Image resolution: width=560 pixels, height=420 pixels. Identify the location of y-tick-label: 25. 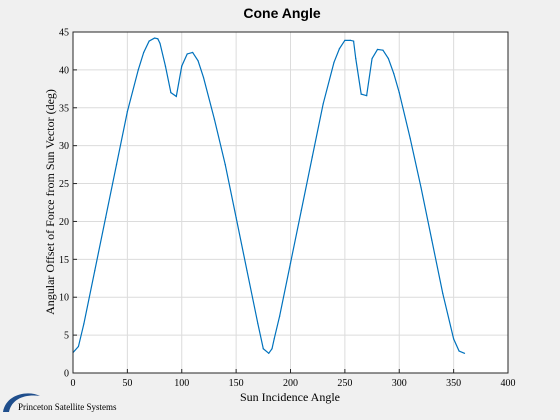
(64, 184).